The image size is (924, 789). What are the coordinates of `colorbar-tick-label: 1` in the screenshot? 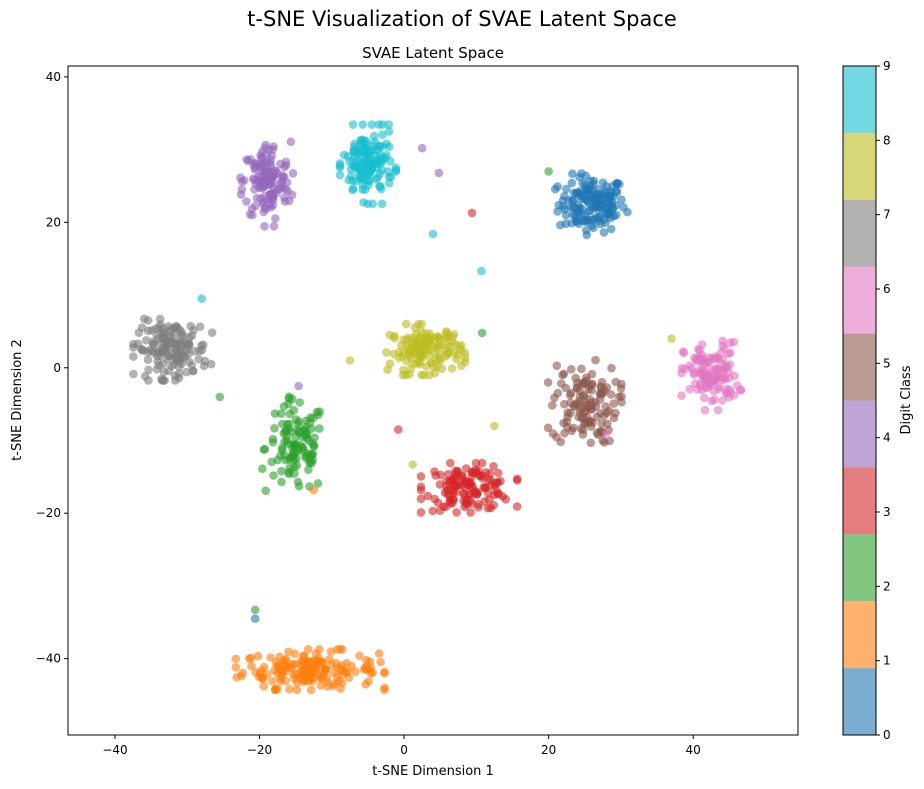 It's located at (887, 661).